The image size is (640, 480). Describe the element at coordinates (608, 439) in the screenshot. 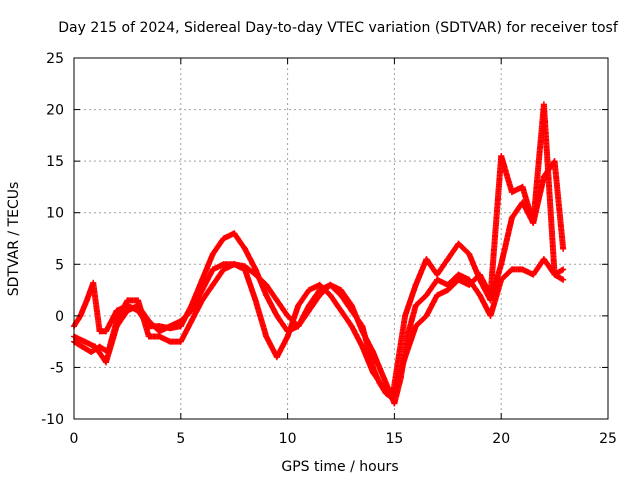

I see `x-tick-label: 25` at that location.